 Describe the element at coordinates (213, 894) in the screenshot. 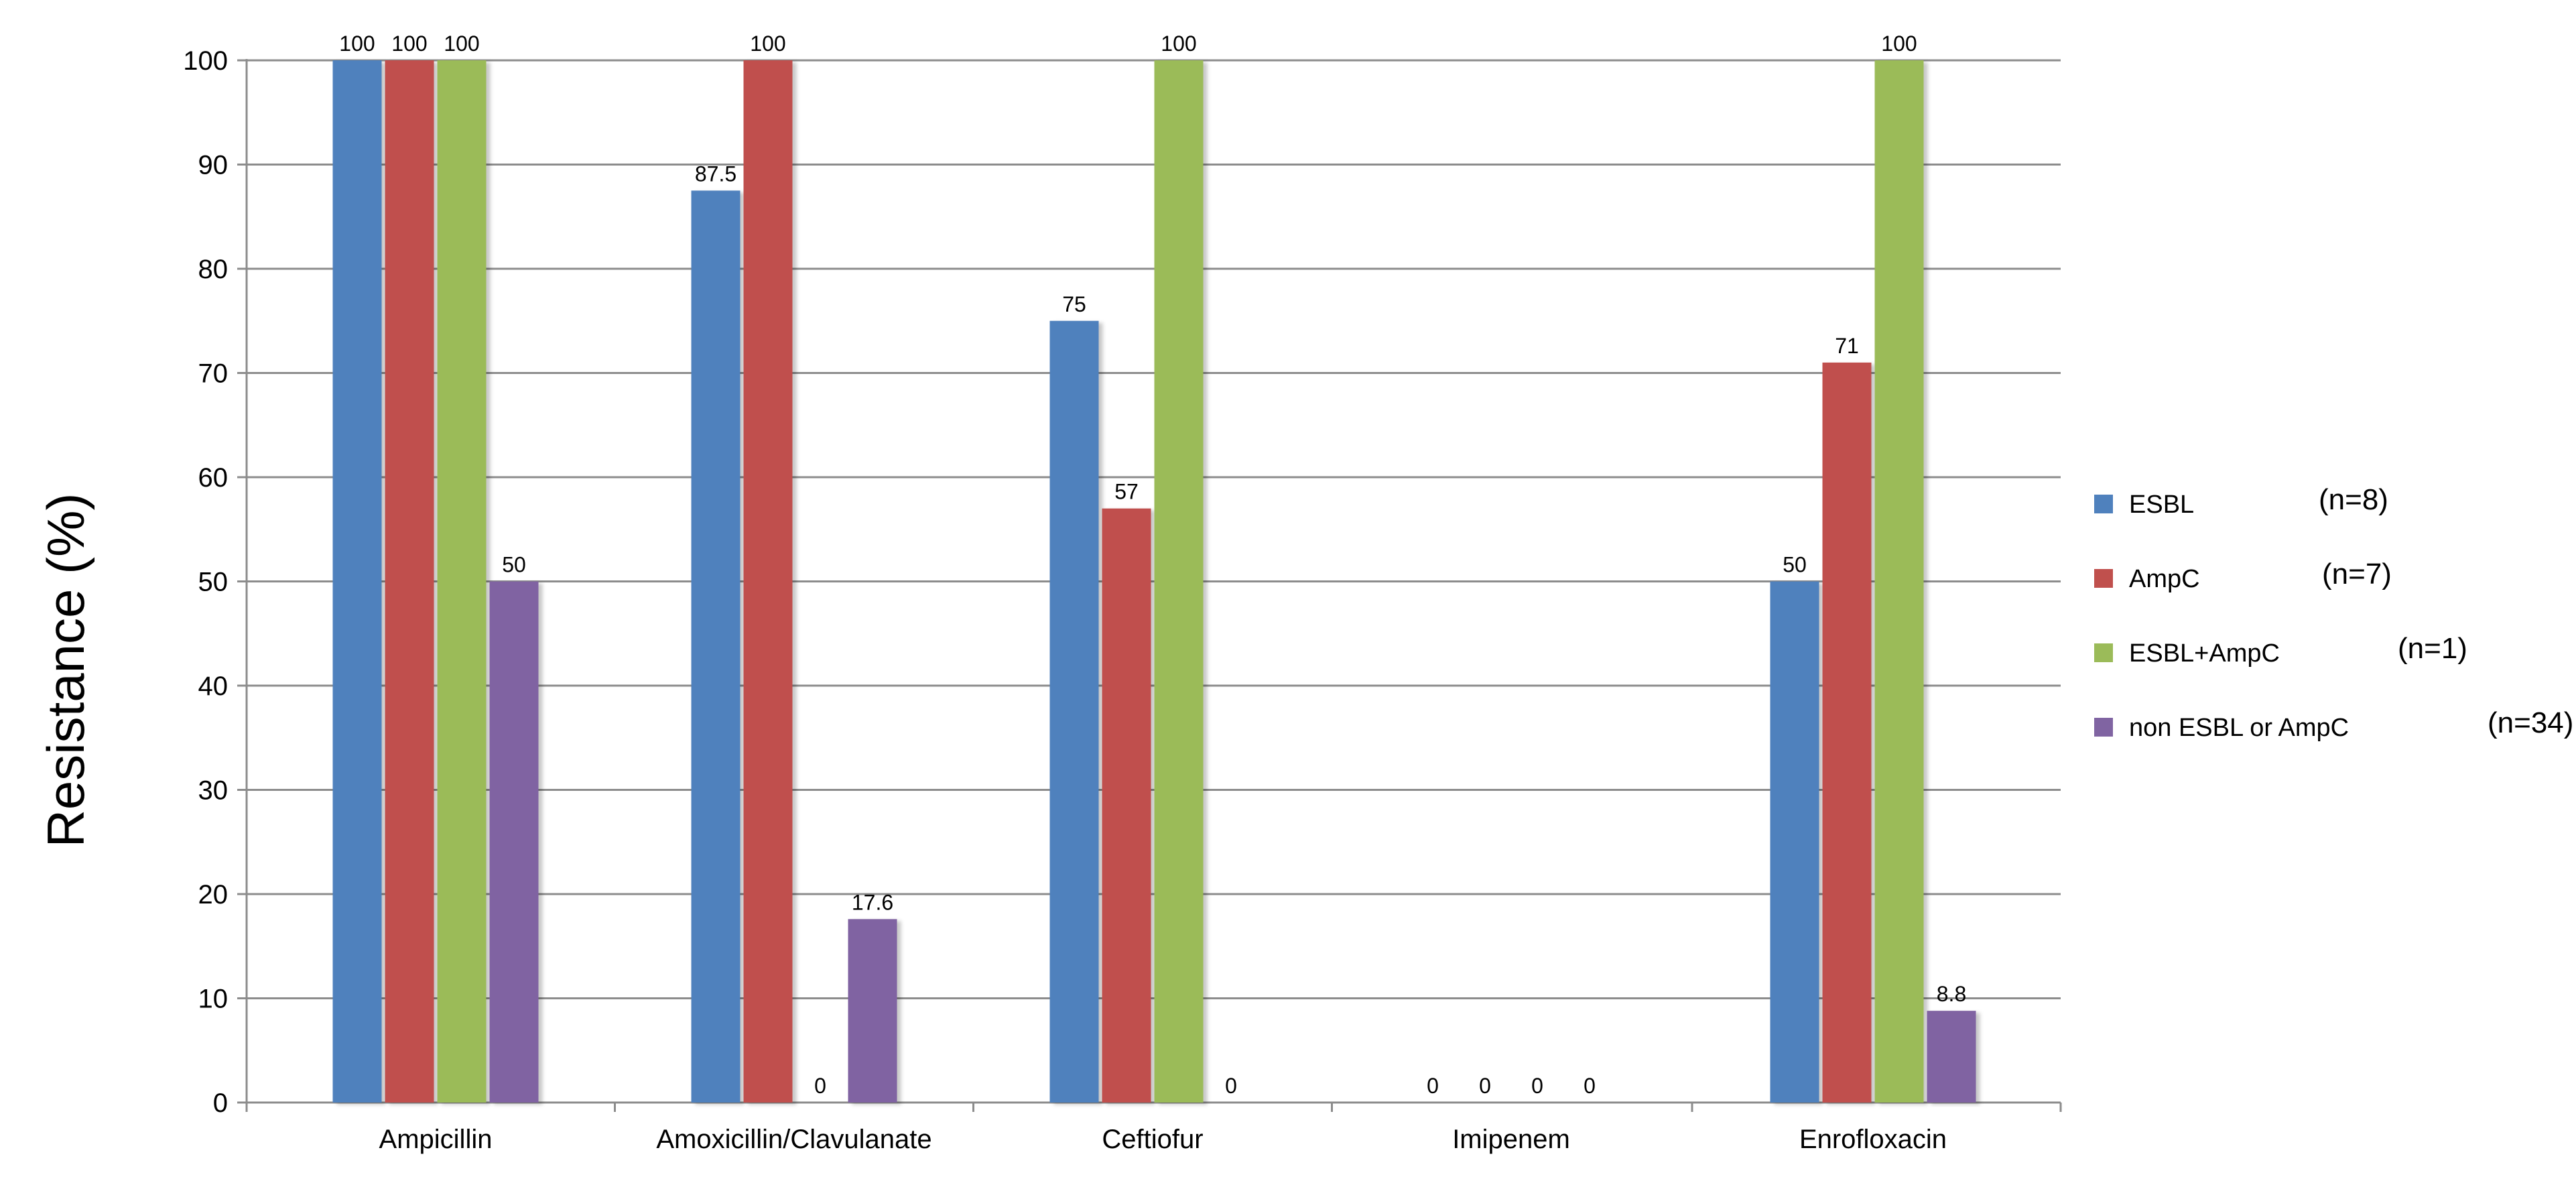

I see `y-tick-label: 20` at that location.